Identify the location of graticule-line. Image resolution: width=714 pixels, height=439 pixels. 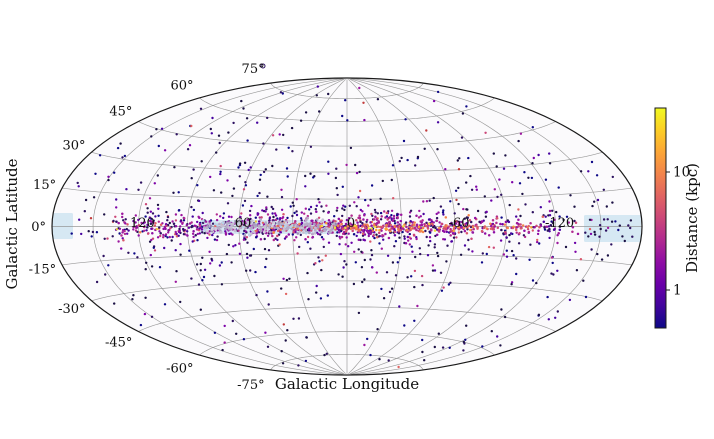
(347, 319).